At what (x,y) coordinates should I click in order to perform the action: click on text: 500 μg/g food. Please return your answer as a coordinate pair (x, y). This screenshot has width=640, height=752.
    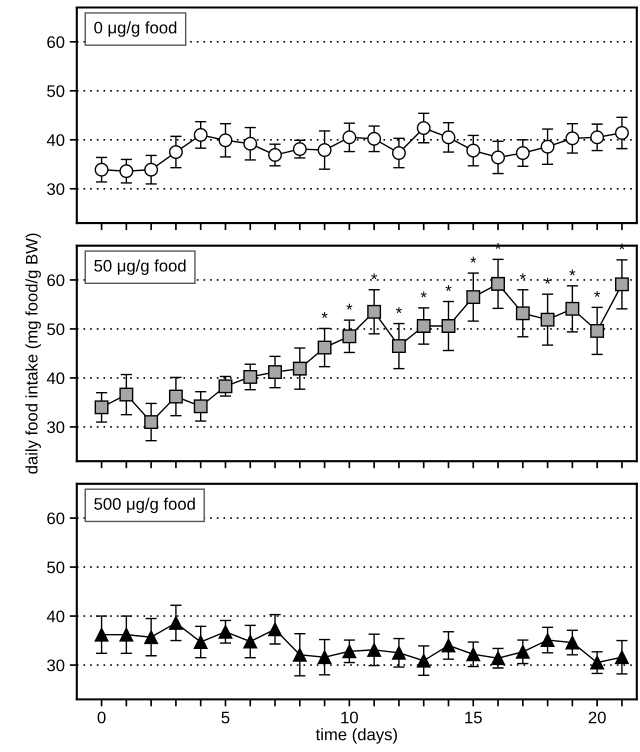
    Looking at the image, I should click on (144, 506).